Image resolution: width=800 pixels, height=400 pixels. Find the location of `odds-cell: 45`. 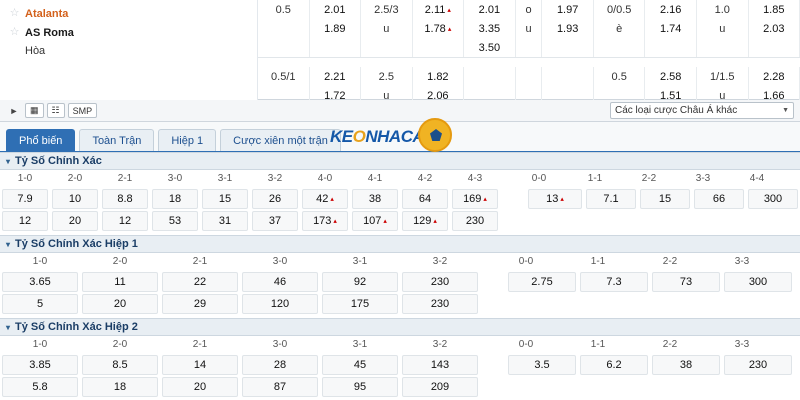

odds-cell: 45 is located at coordinates (360, 364).